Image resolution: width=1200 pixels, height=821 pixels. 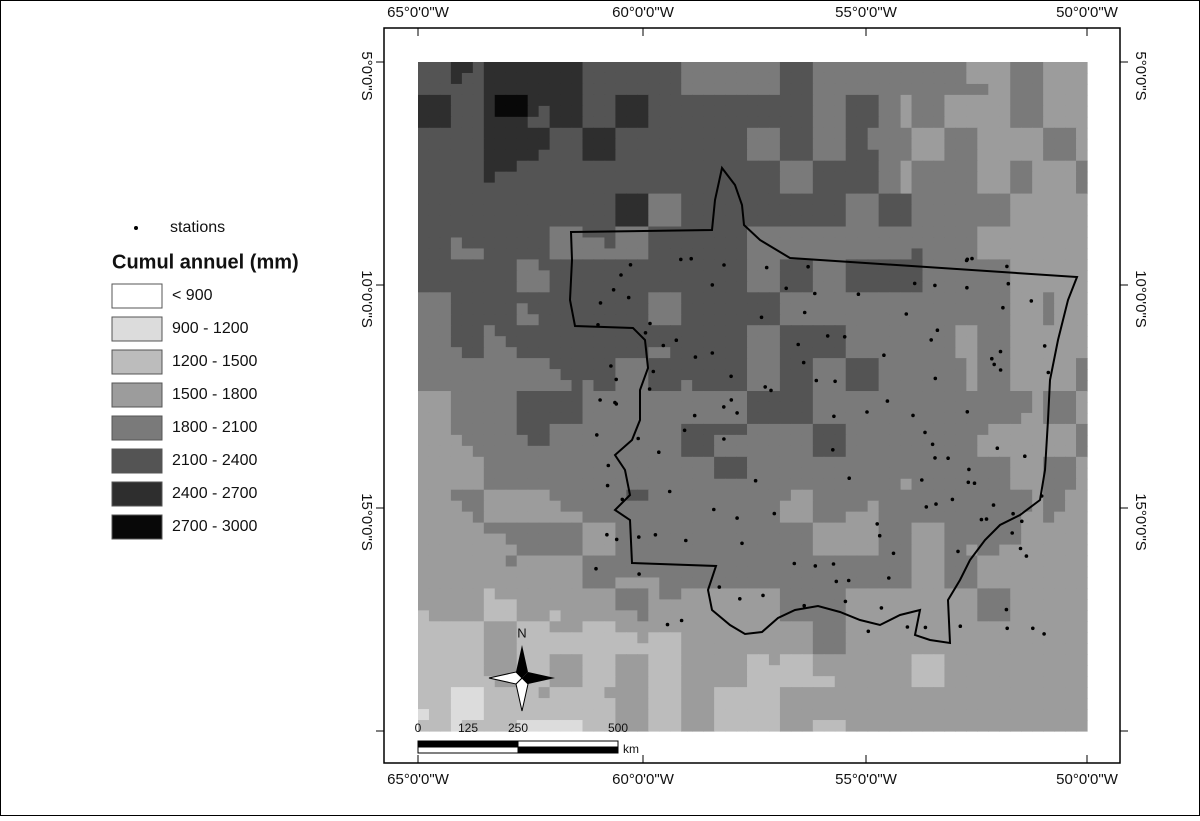 What do you see at coordinates (137, 329) in the screenshot?
I see `legend-swatch` at bounding box center [137, 329].